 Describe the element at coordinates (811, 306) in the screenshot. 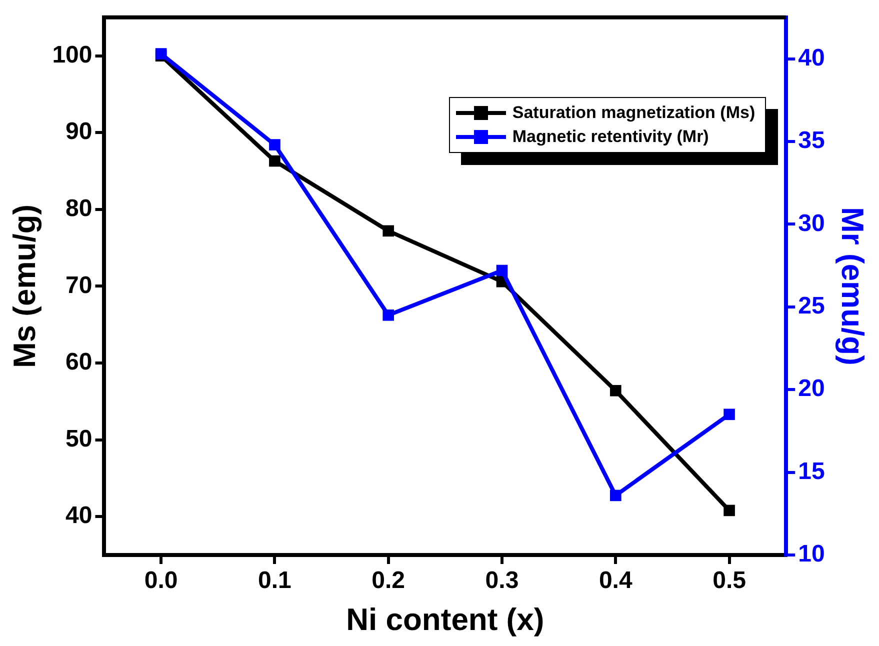

I see `y2-tick-label: 25` at that location.